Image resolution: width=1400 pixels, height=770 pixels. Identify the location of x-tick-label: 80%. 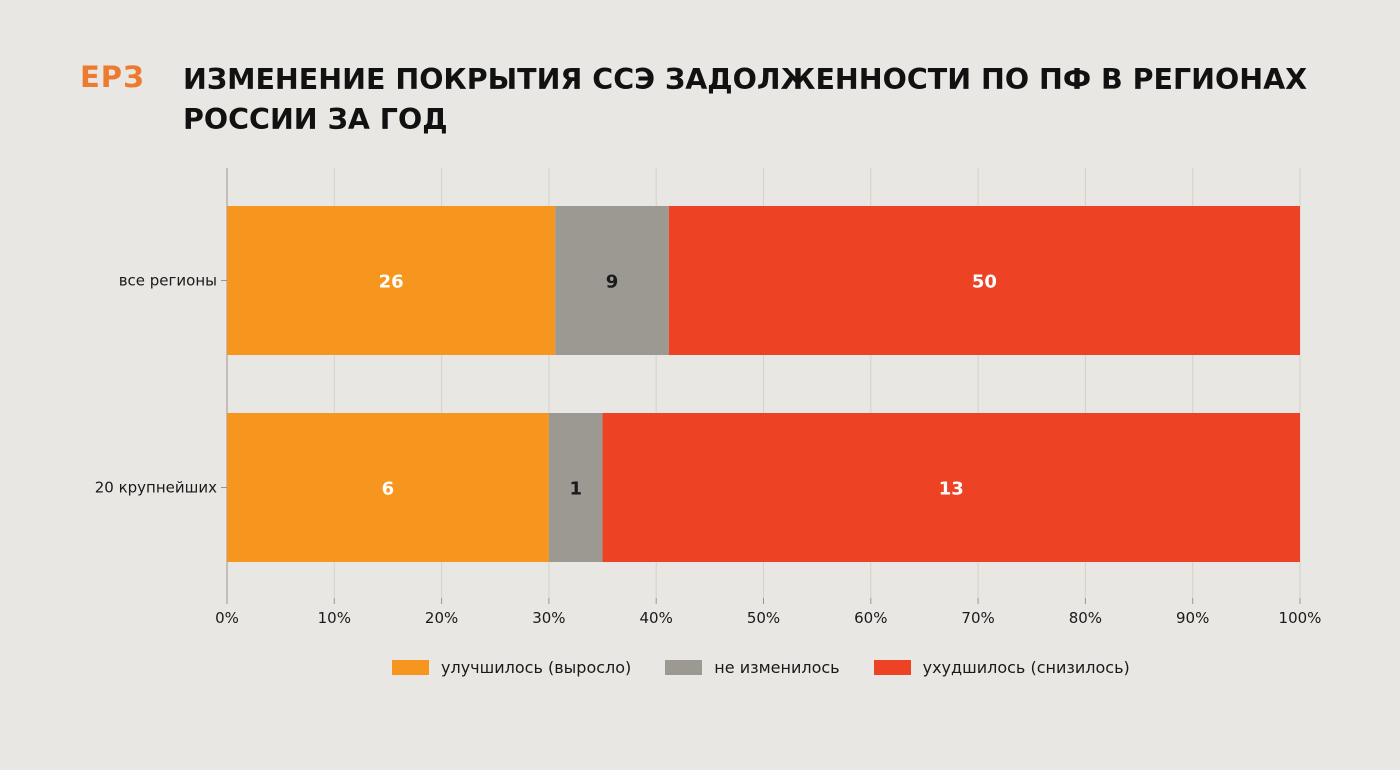
(1085, 618).